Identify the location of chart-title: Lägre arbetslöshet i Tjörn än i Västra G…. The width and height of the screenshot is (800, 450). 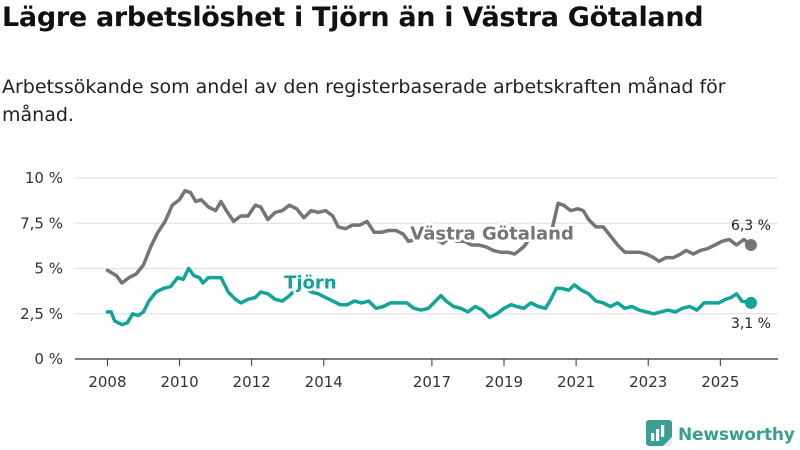
(353, 17).